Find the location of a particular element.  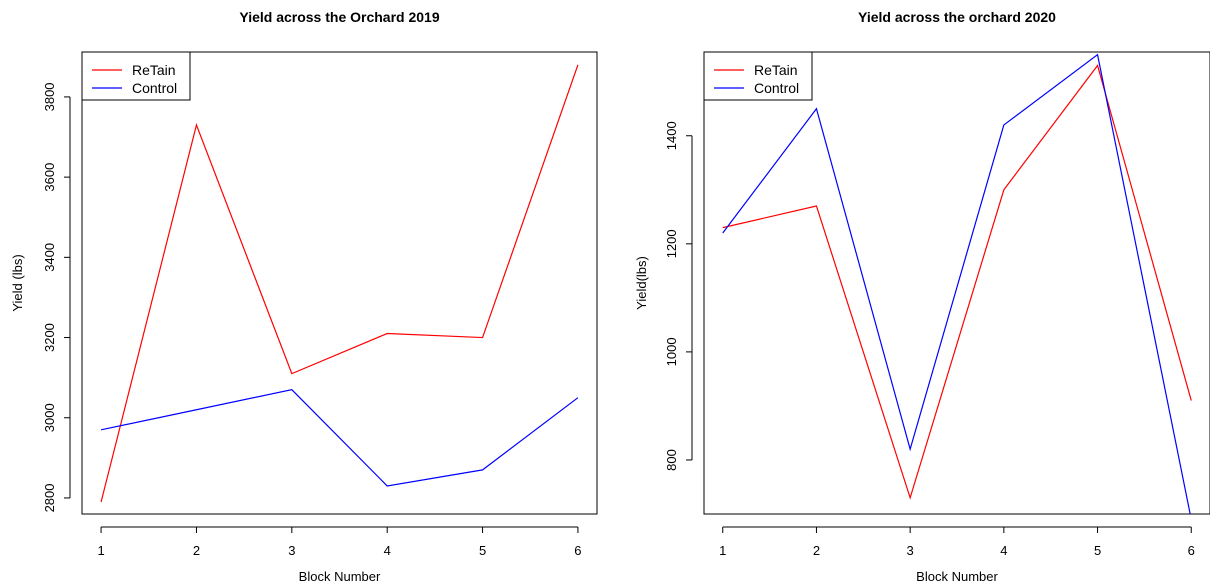

y-tick-label: 1400 is located at coordinates (671, 135).